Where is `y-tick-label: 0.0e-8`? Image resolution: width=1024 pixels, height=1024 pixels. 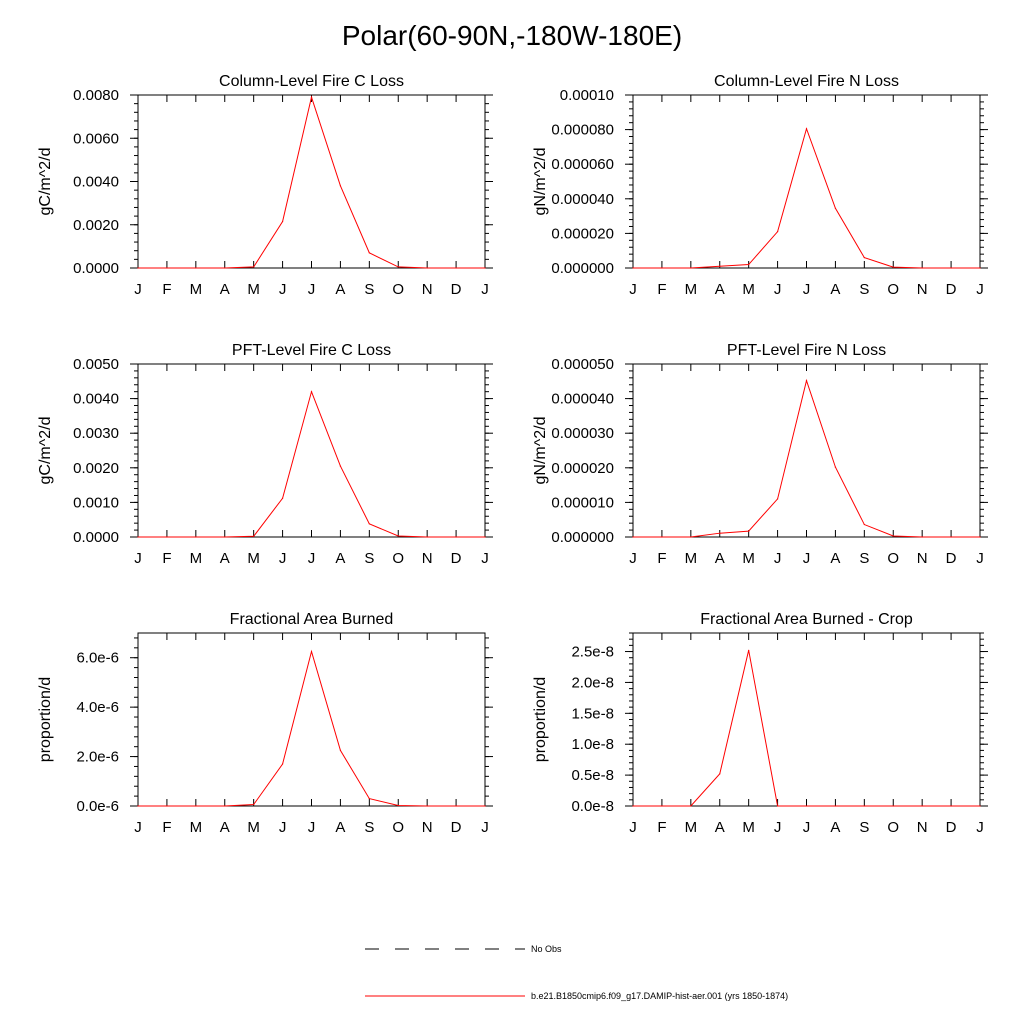 y-tick-label: 0.0e-8 is located at coordinates (592, 806).